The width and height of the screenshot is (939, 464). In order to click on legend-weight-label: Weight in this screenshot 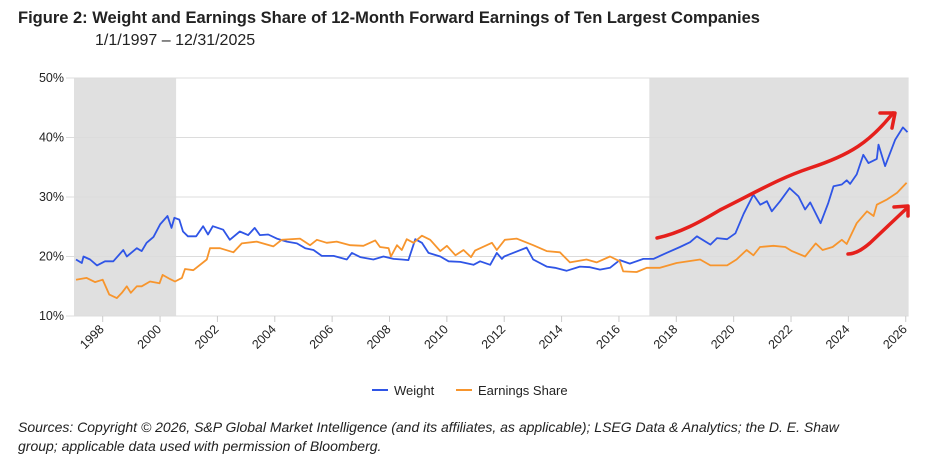, I will do `click(414, 390)`.